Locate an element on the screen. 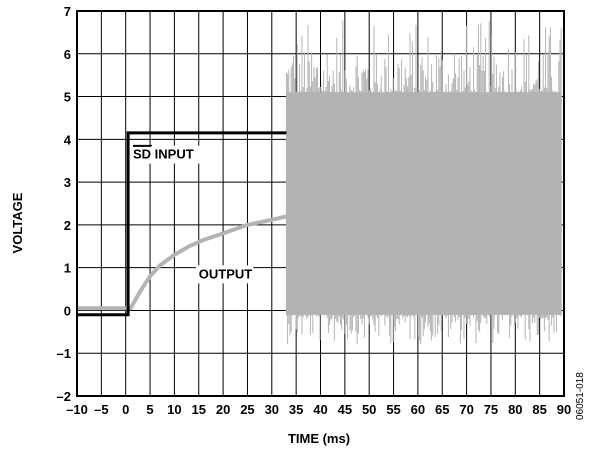 The image size is (589, 455). x-tick-label: 15 is located at coordinates (199, 409).